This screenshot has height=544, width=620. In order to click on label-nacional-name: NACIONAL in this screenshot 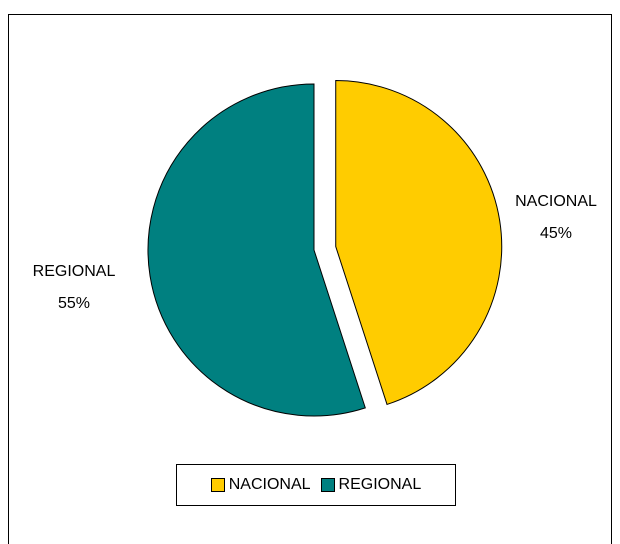, I will do `click(556, 201)`.